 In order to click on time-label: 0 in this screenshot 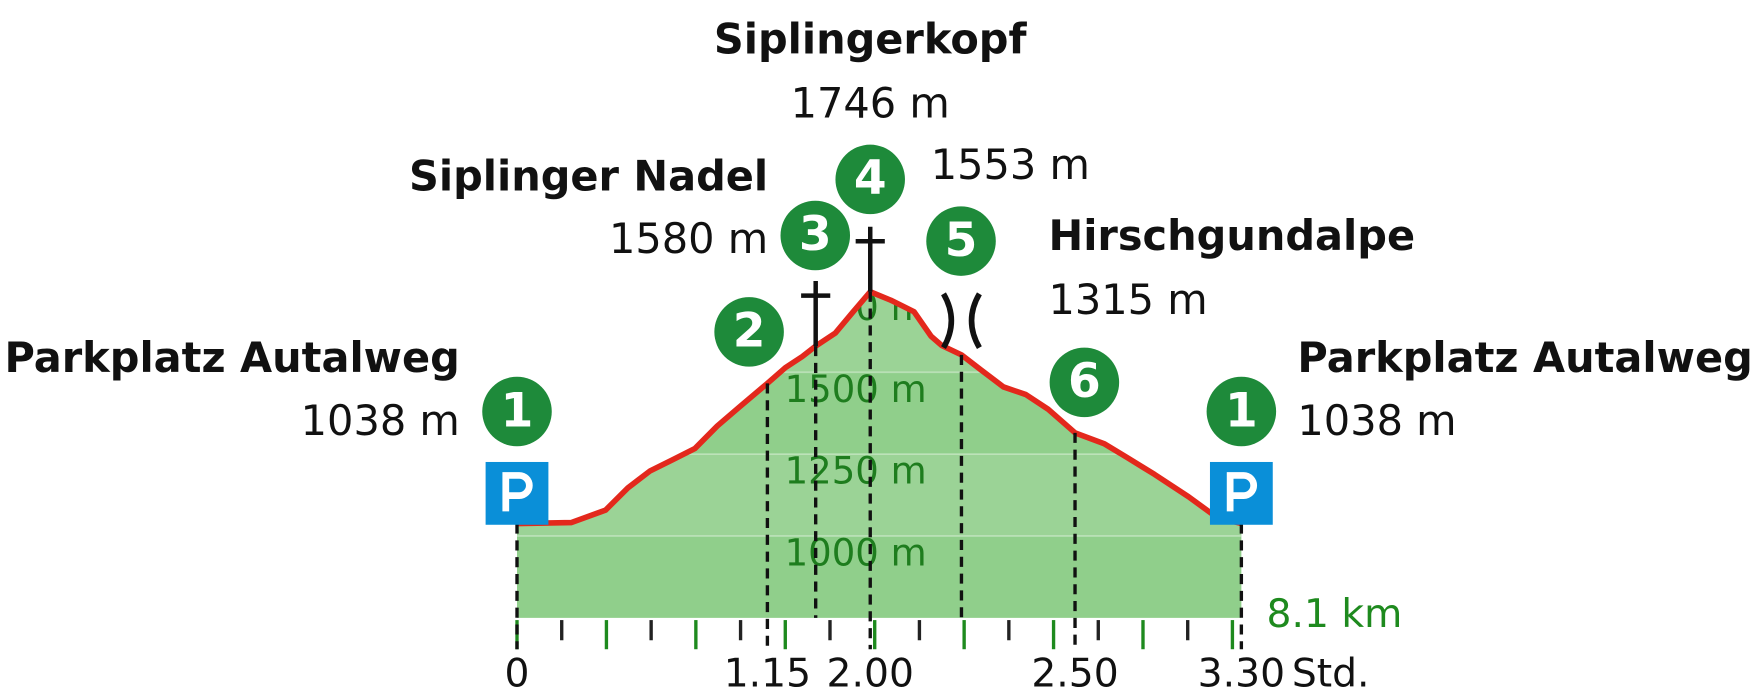, I will do `click(517, 674)`.